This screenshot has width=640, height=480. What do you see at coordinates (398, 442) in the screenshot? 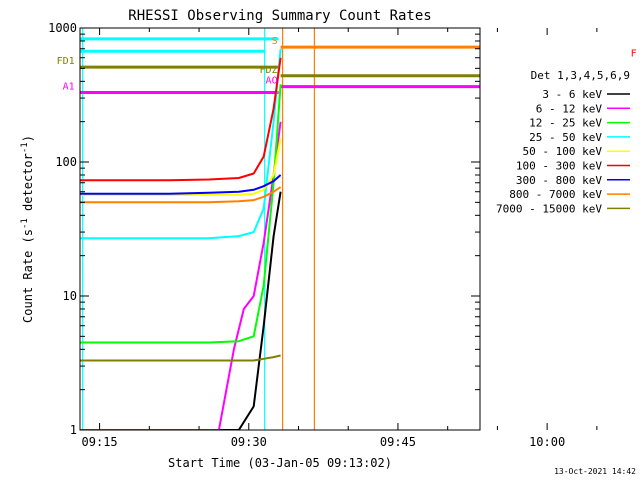
I see `x-tick-label-2: 09:45` at bounding box center [398, 442].